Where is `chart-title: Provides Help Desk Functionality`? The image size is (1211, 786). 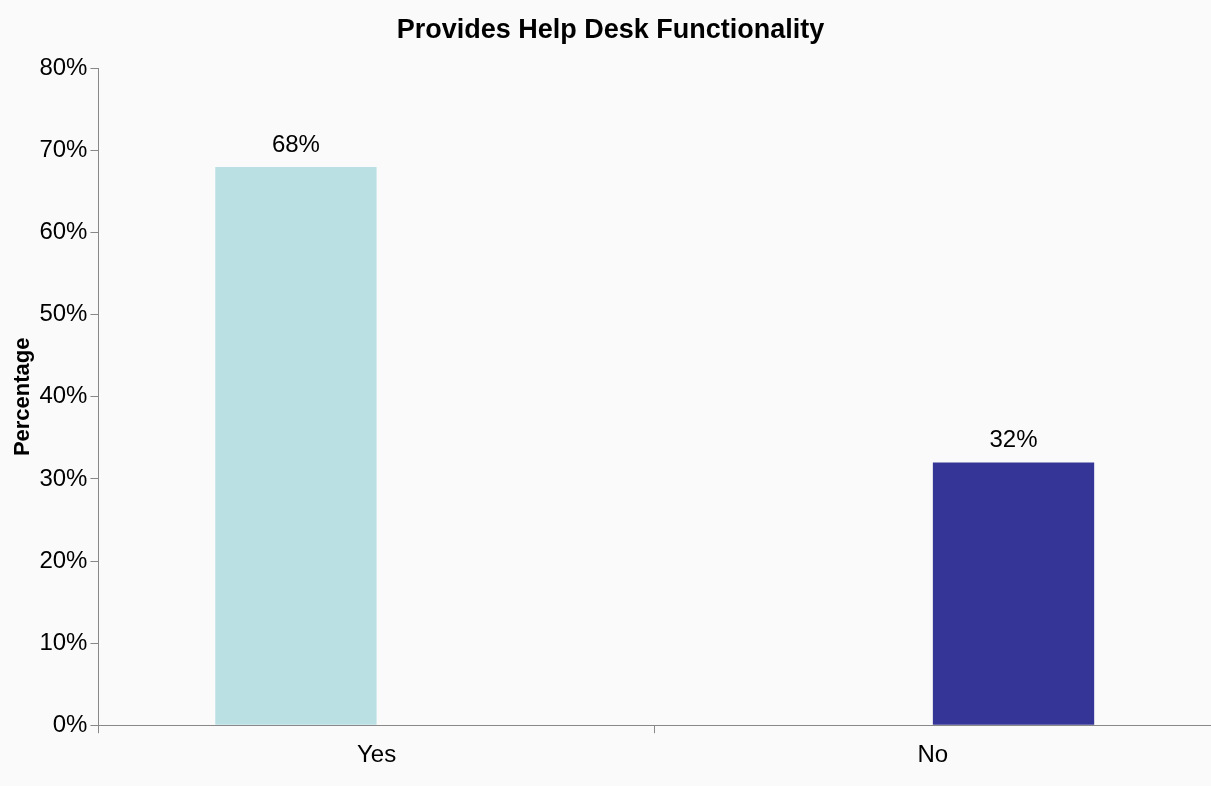
chart-title: Provides Help Desk Functionality is located at coordinates (610, 28).